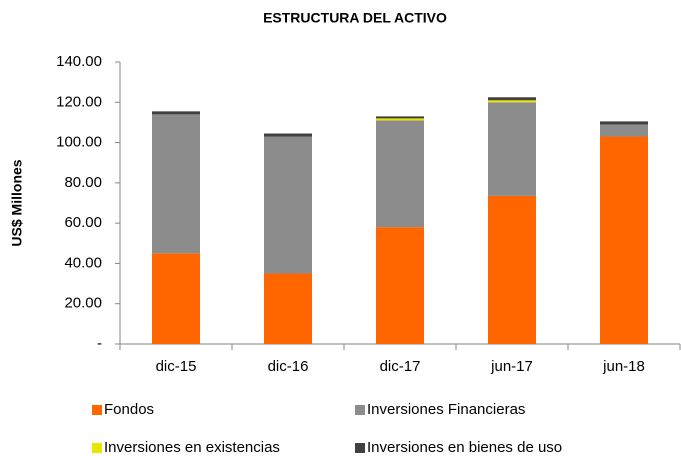 The width and height of the screenshot is (681, 456). Describe the element at coordinates (17, 202) in the screenshot. I see `y-axis-label: US$ Millones` at that location.